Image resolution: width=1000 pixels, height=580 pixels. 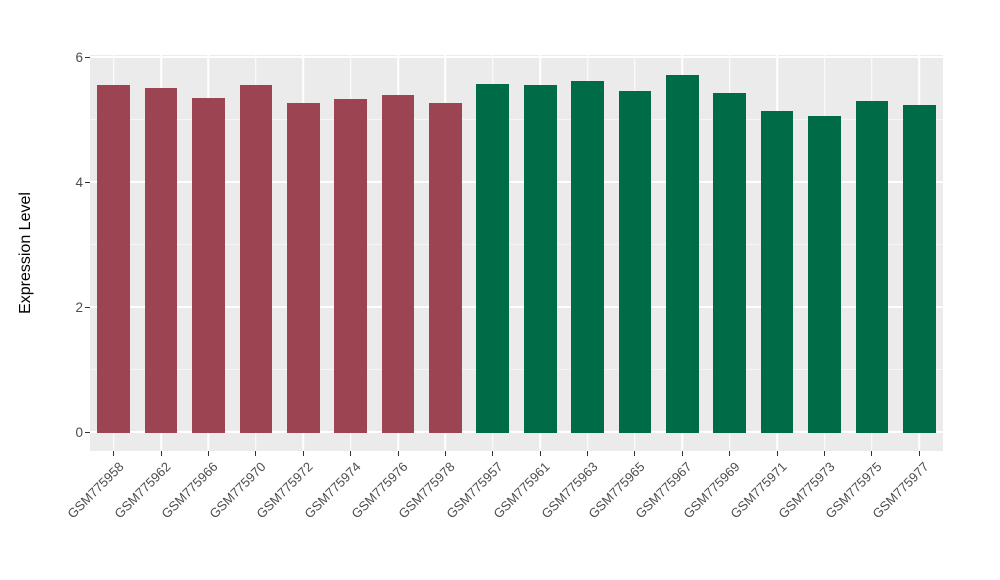 I want to click on x-tick-label: GSM775962, so click(x=142, y=490).